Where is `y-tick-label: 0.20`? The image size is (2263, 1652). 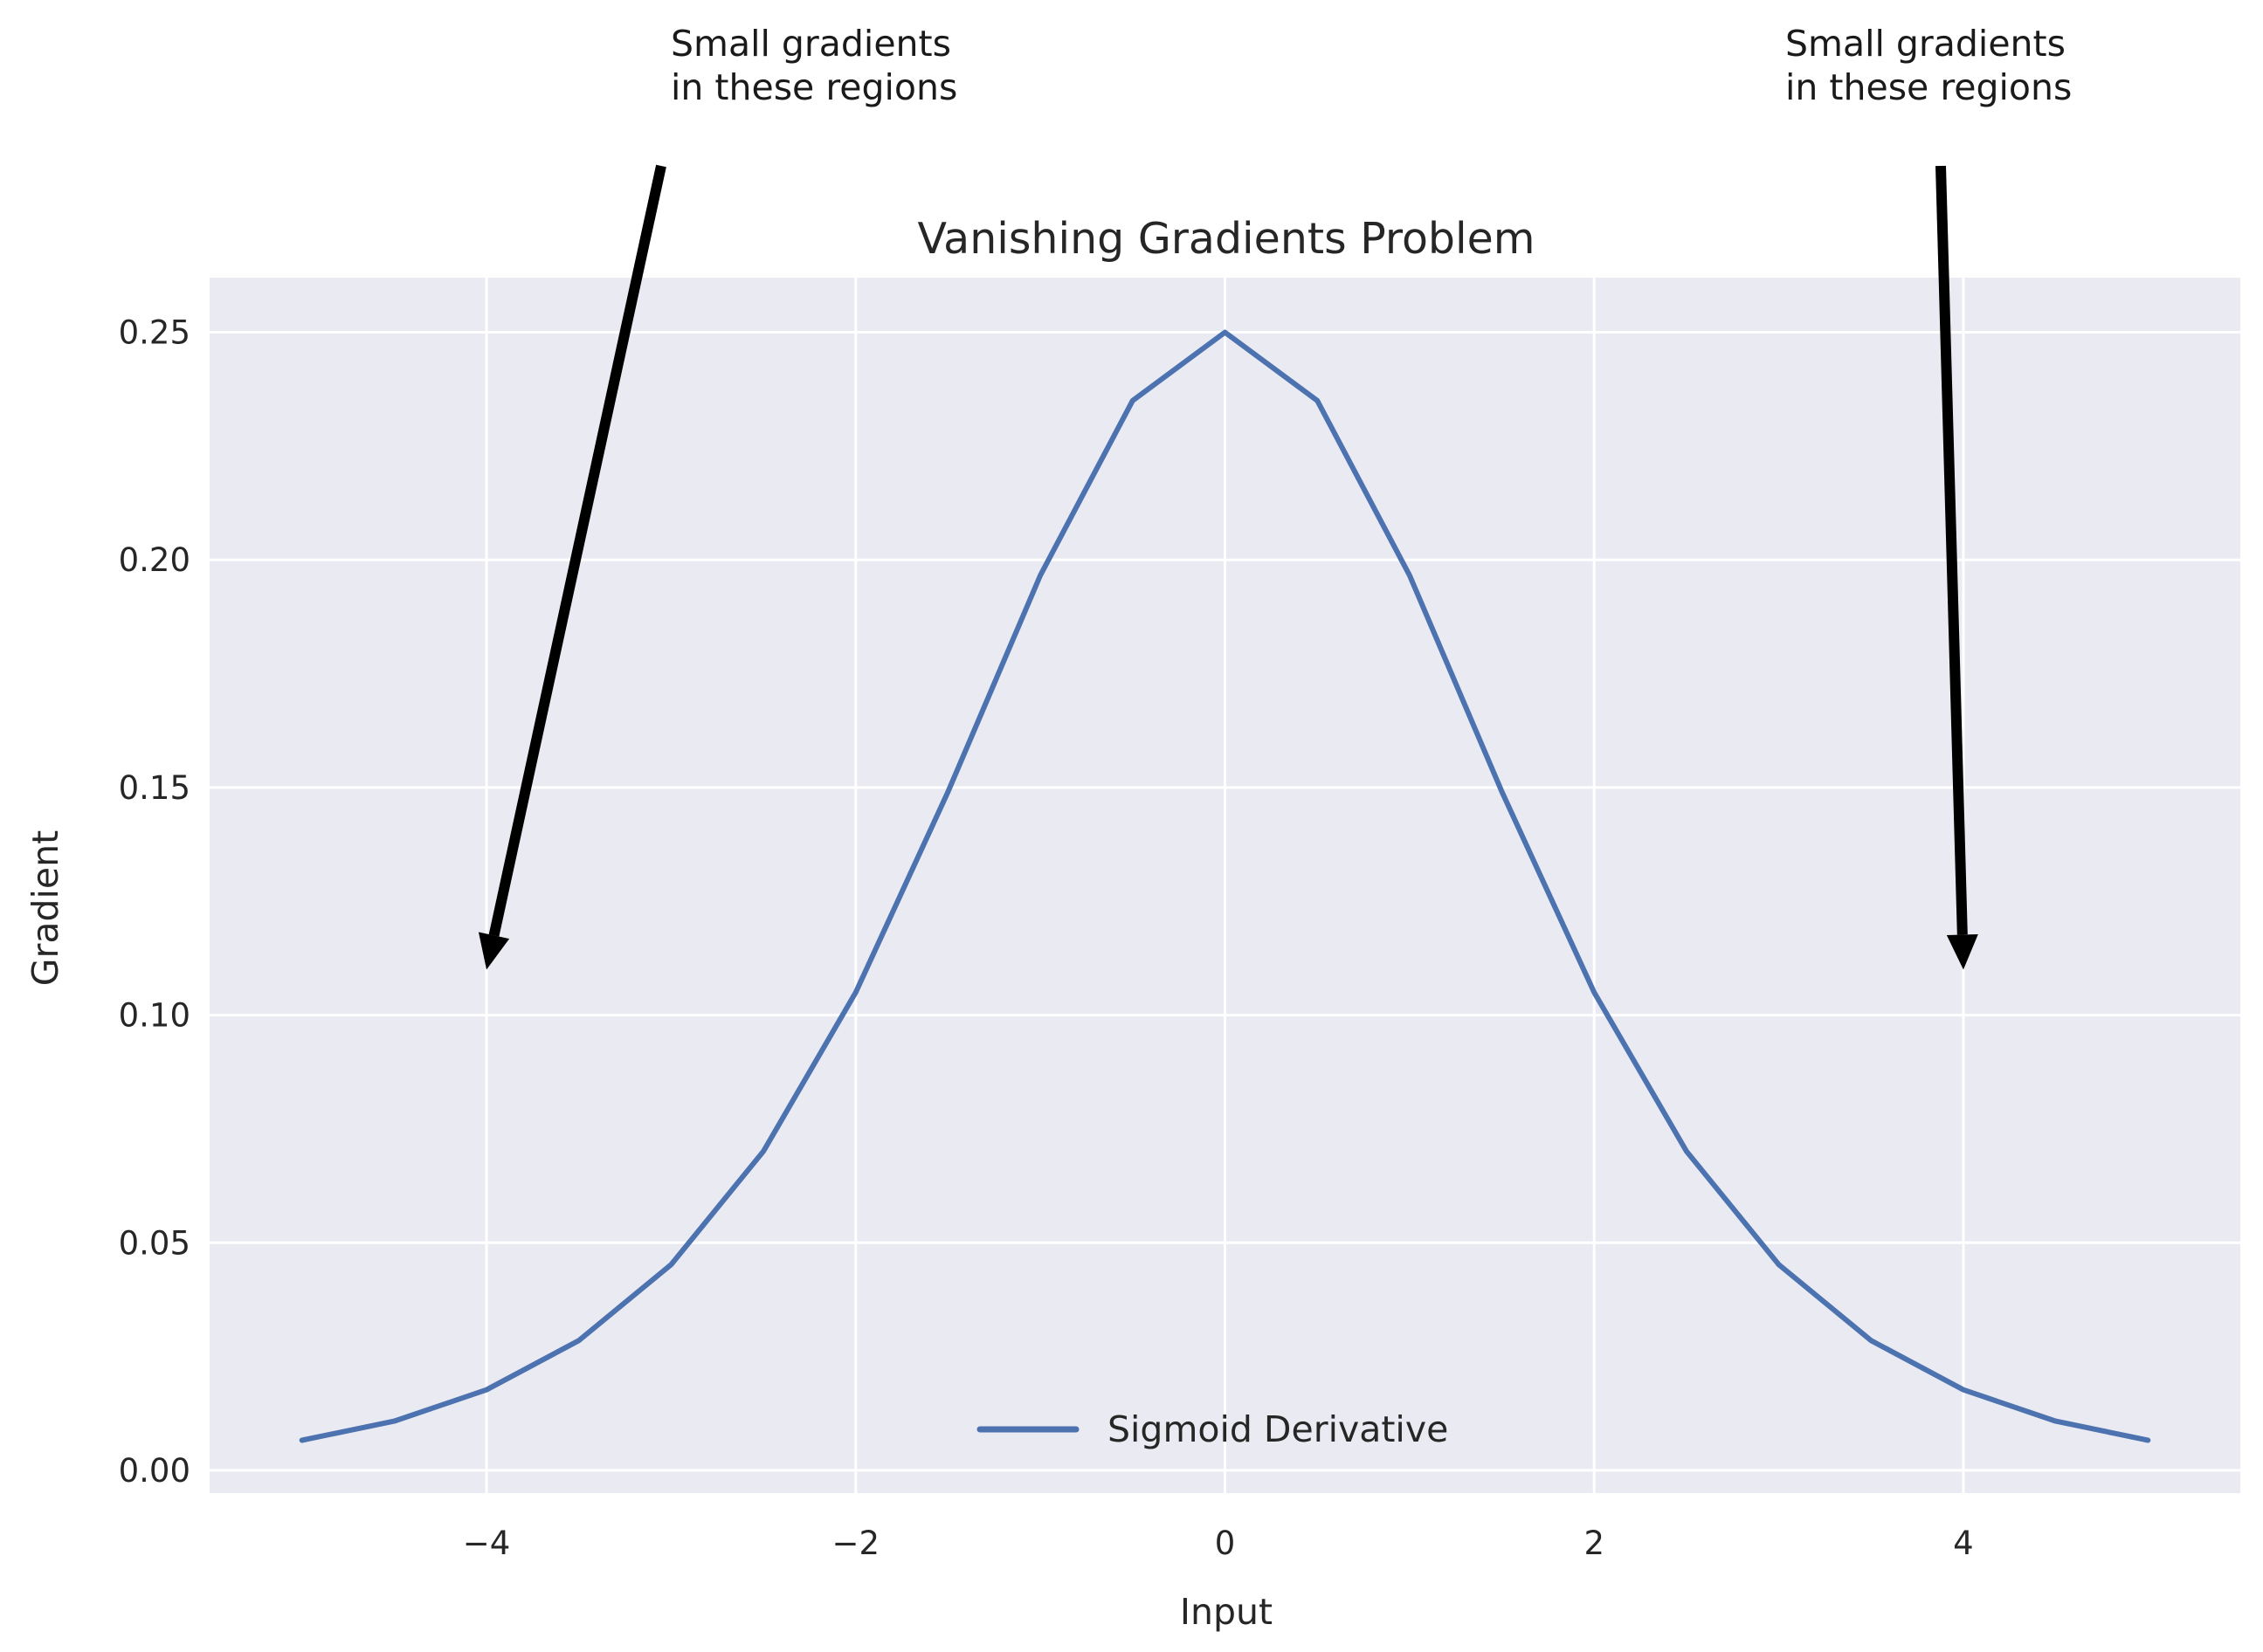
y-tick-label: 0.20 is located at coordinates (155, 560).